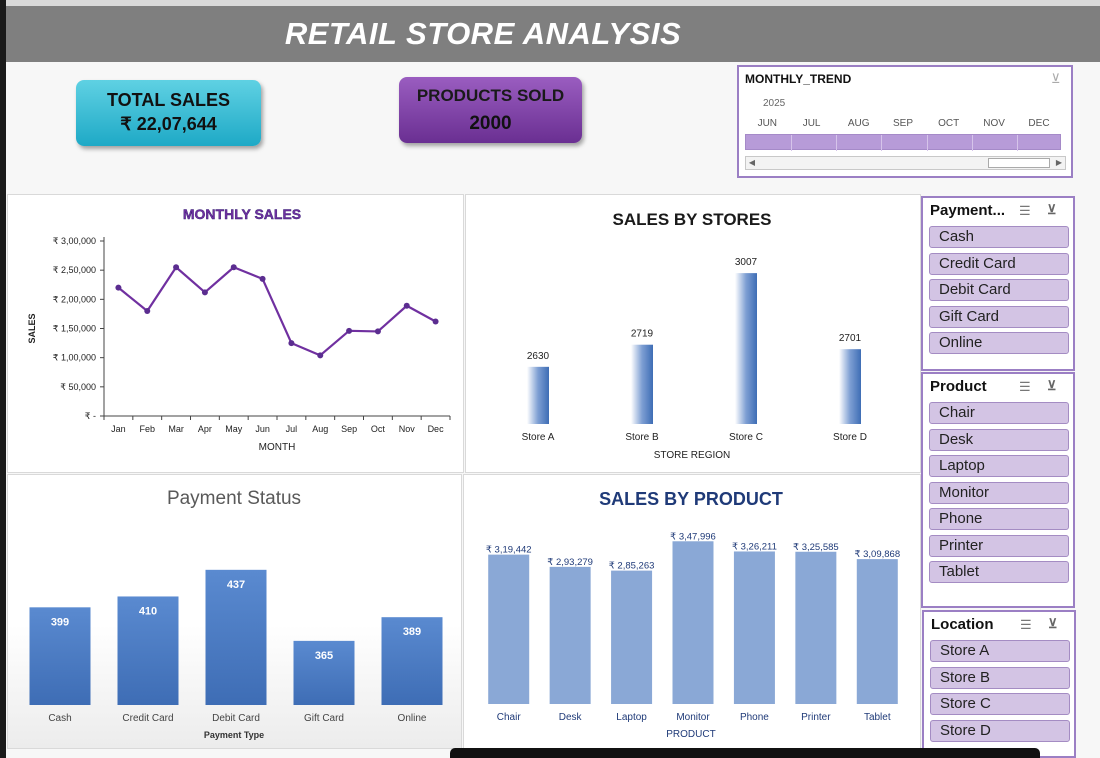  I want to click on x-tick-label: Mar, so click(176, 429).